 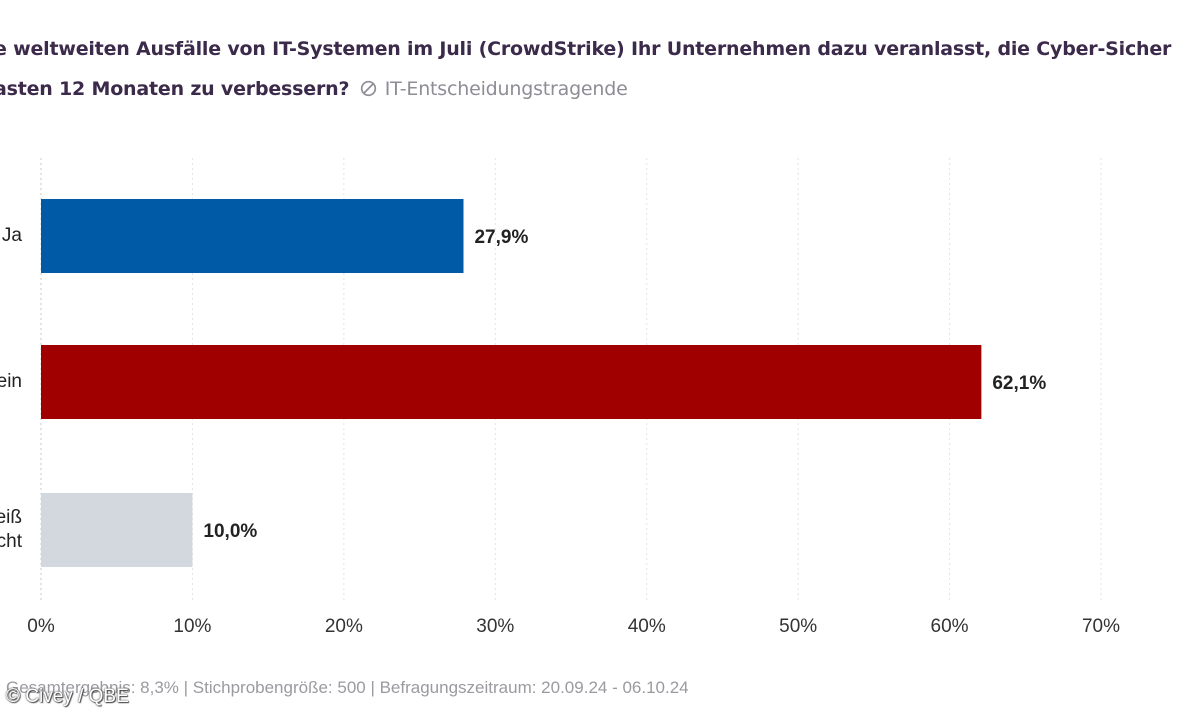 I want to click on x-tick-label: 0%, so click(x=41, y=626).